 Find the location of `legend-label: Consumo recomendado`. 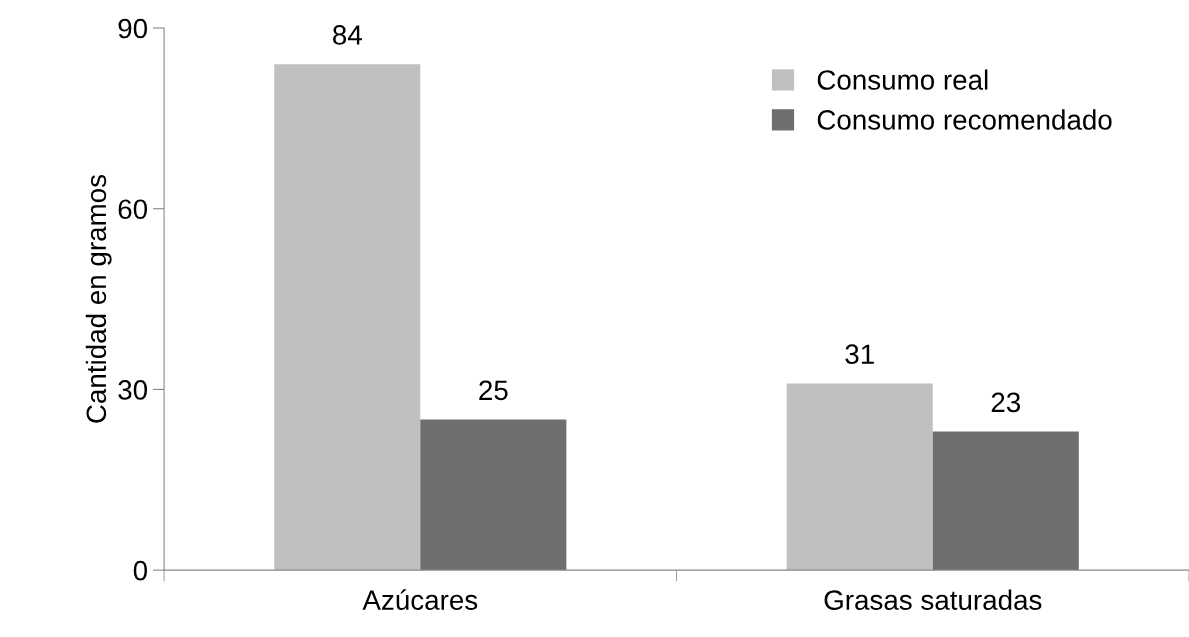

legend-label: Consumo recomendado is located at coordinates (964, 119).